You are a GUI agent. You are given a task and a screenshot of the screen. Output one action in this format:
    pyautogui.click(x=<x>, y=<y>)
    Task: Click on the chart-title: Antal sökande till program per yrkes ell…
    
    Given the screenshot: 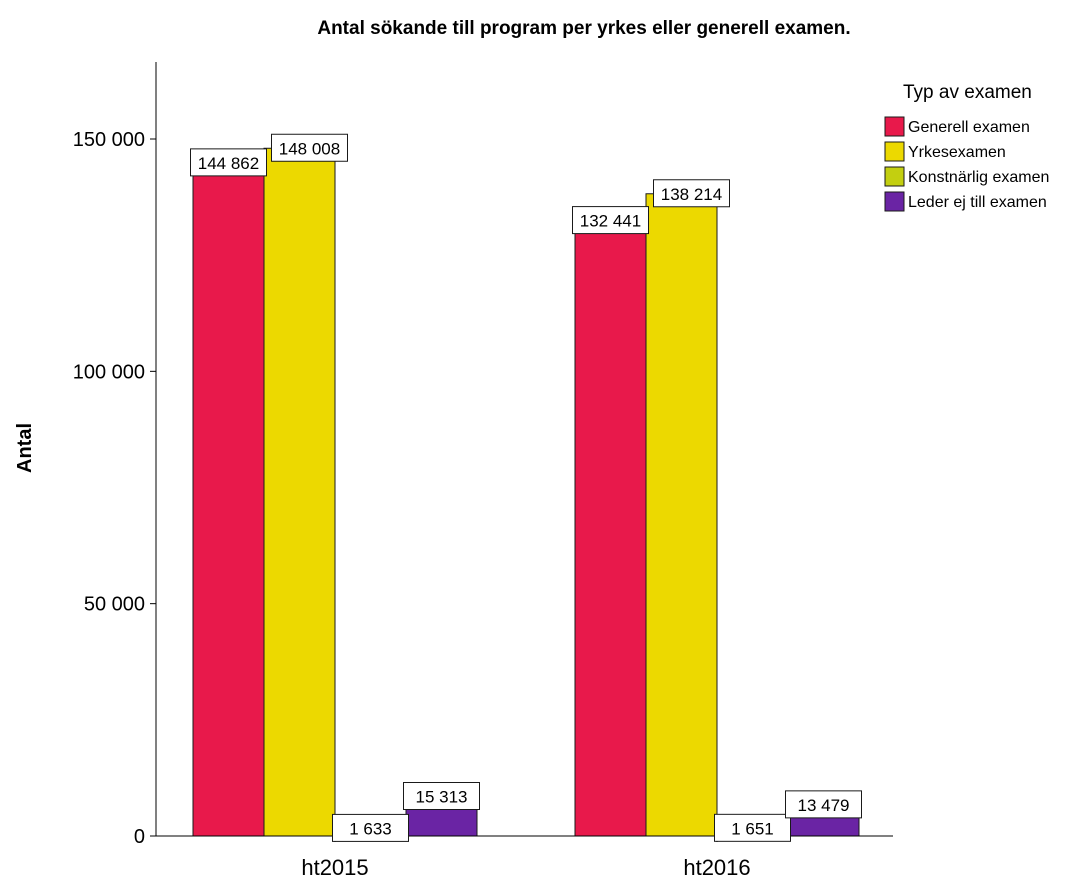 What is the action you would take?
    pyautogui.click(x=583, y=28)
    